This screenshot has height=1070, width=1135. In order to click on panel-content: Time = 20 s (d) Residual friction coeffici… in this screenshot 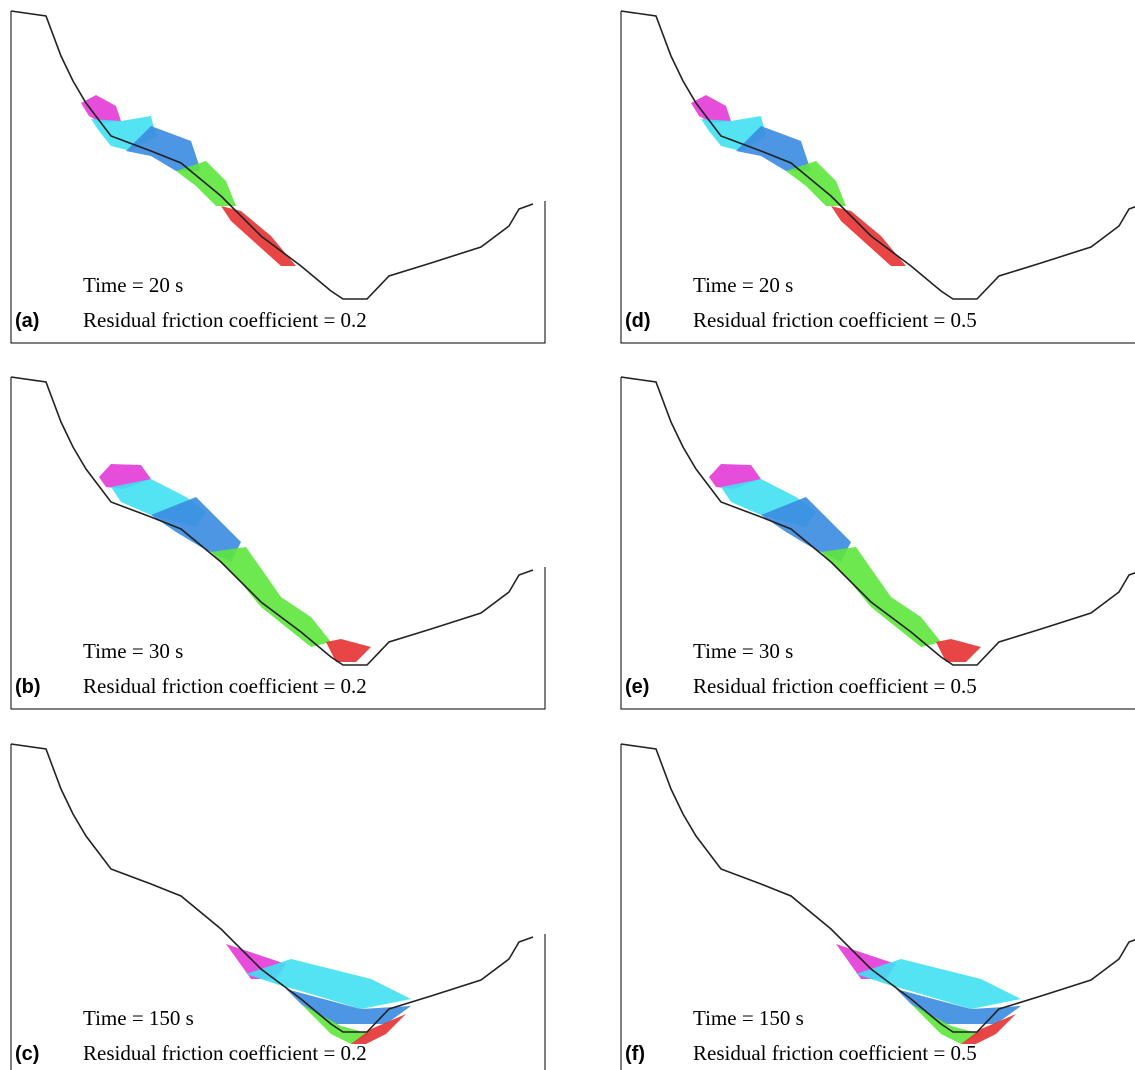, I will do `click(877, 177)`.